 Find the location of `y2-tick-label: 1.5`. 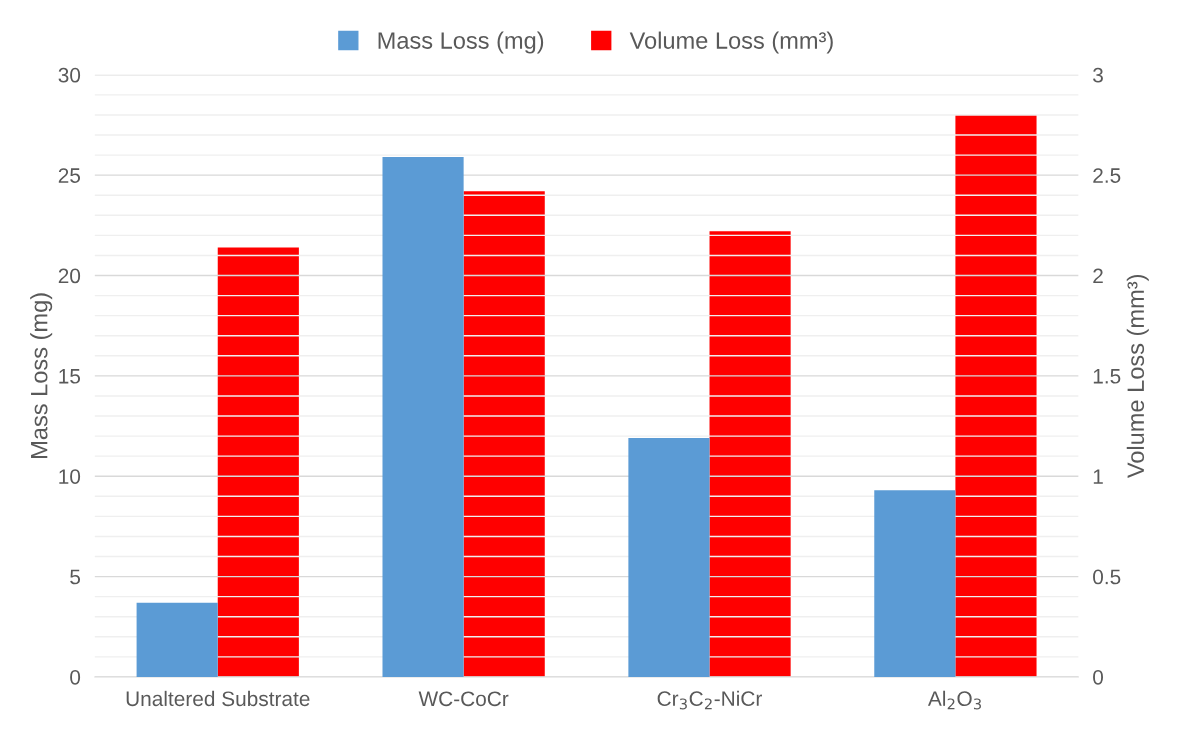

y2-tick-label: 1.5 is located at coordinates (1107, 376).